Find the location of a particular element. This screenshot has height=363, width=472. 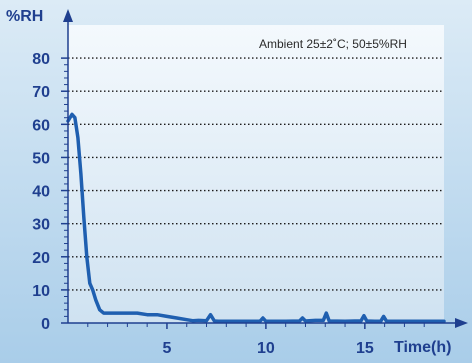

y-tick-label: 40 is located at coordinates (41, 192).